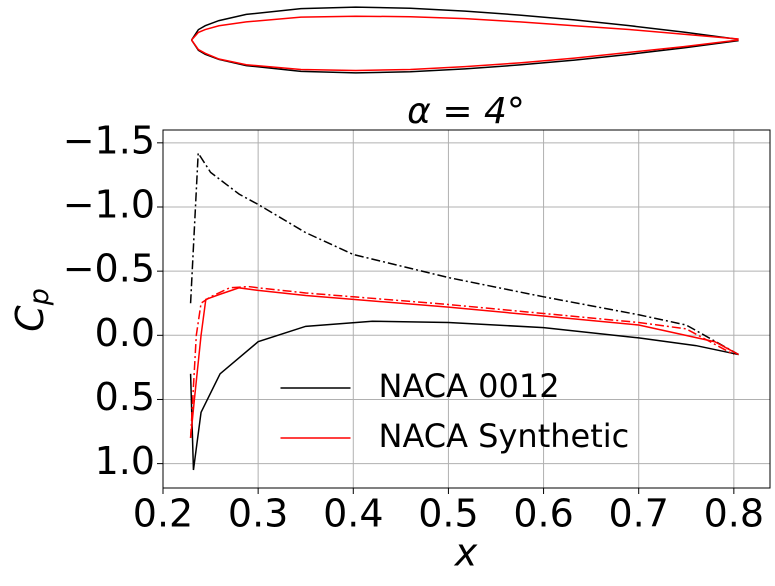 The width and height of the screenshot is (775, 586). I want to click on legend-label: NACA 0012, so click(469, 386).